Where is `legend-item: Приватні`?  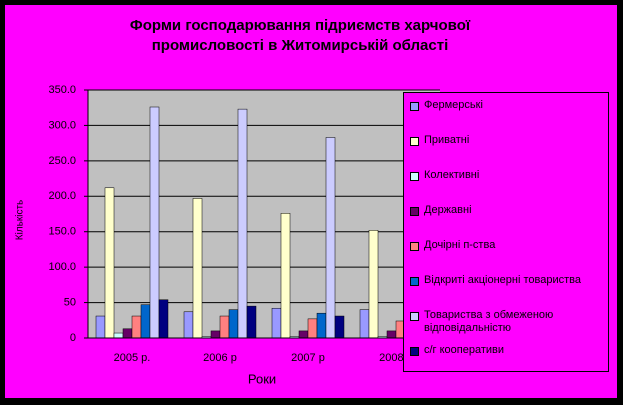 legend-item: Приватні is located at coordinates (508, 140).